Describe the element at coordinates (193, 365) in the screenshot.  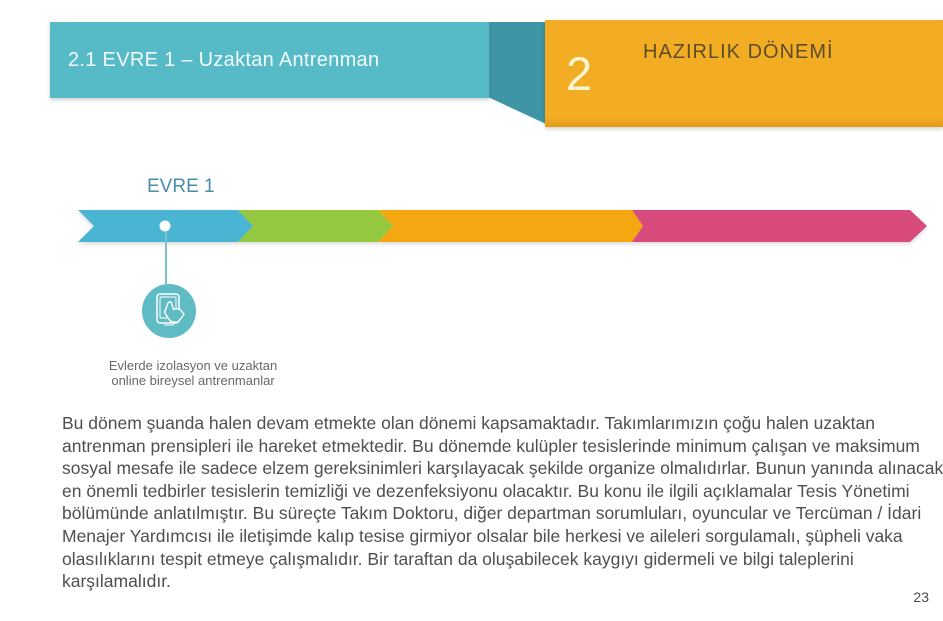
I see `timeline-caption-line1: Evlerde izolasyon ve uzaktan` at that location.